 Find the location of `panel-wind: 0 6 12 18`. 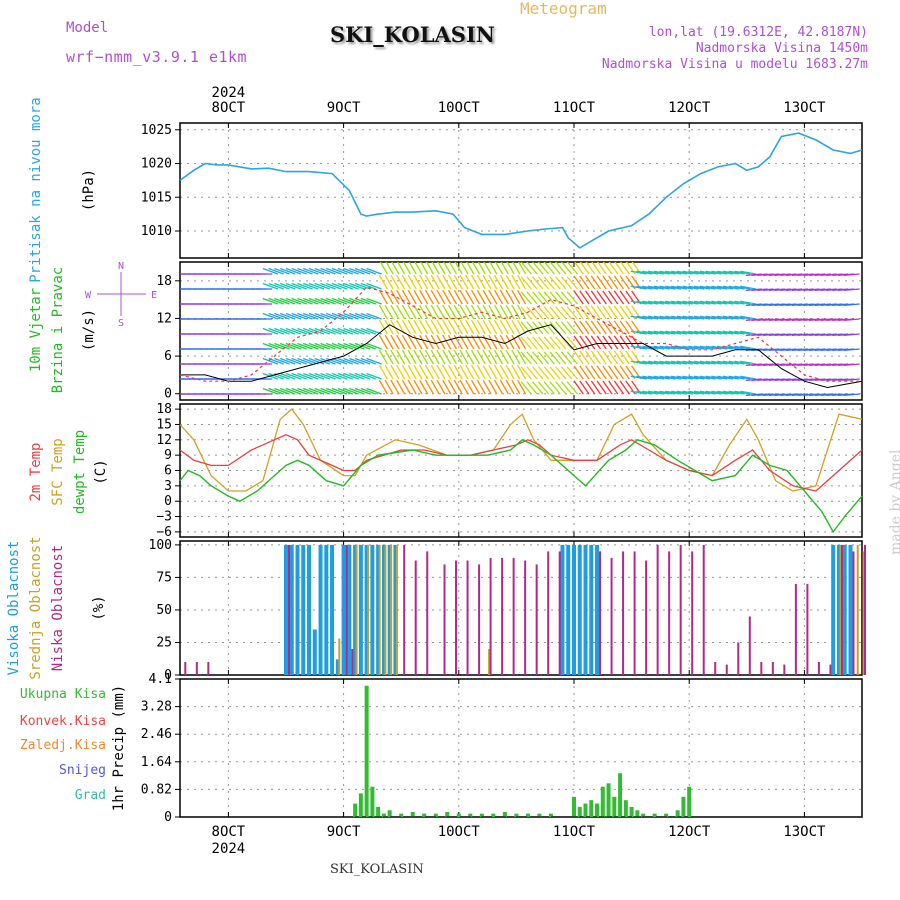

panel-wind: 0 6 12 18 is located at coordinates (509, 331).